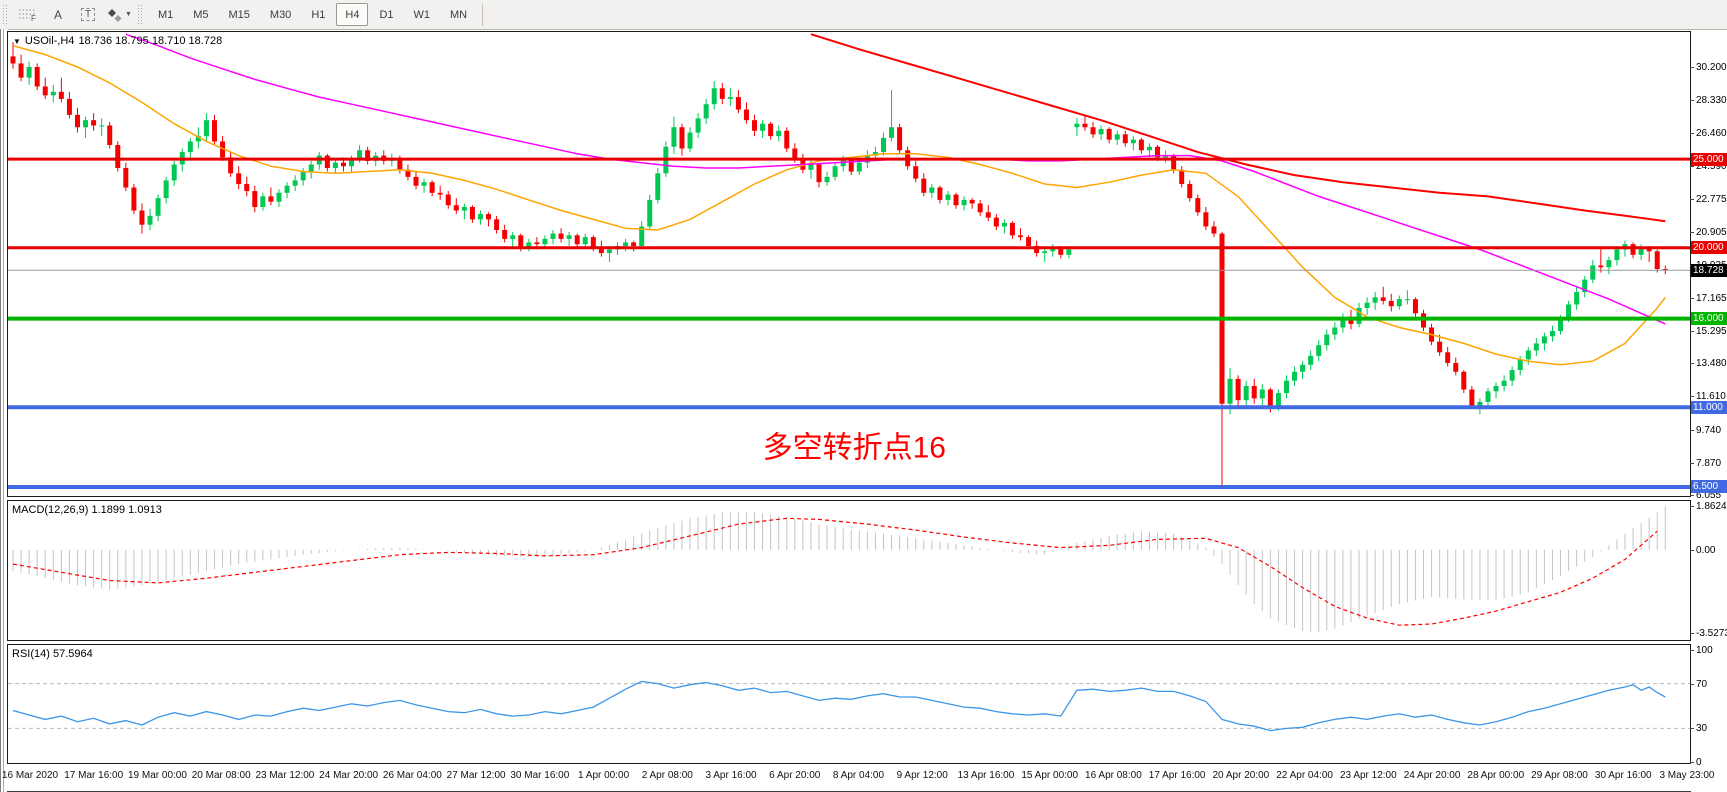 This screenshot has height=792, width=1727. I want to click on ma-line-red, so click(1238, 128).